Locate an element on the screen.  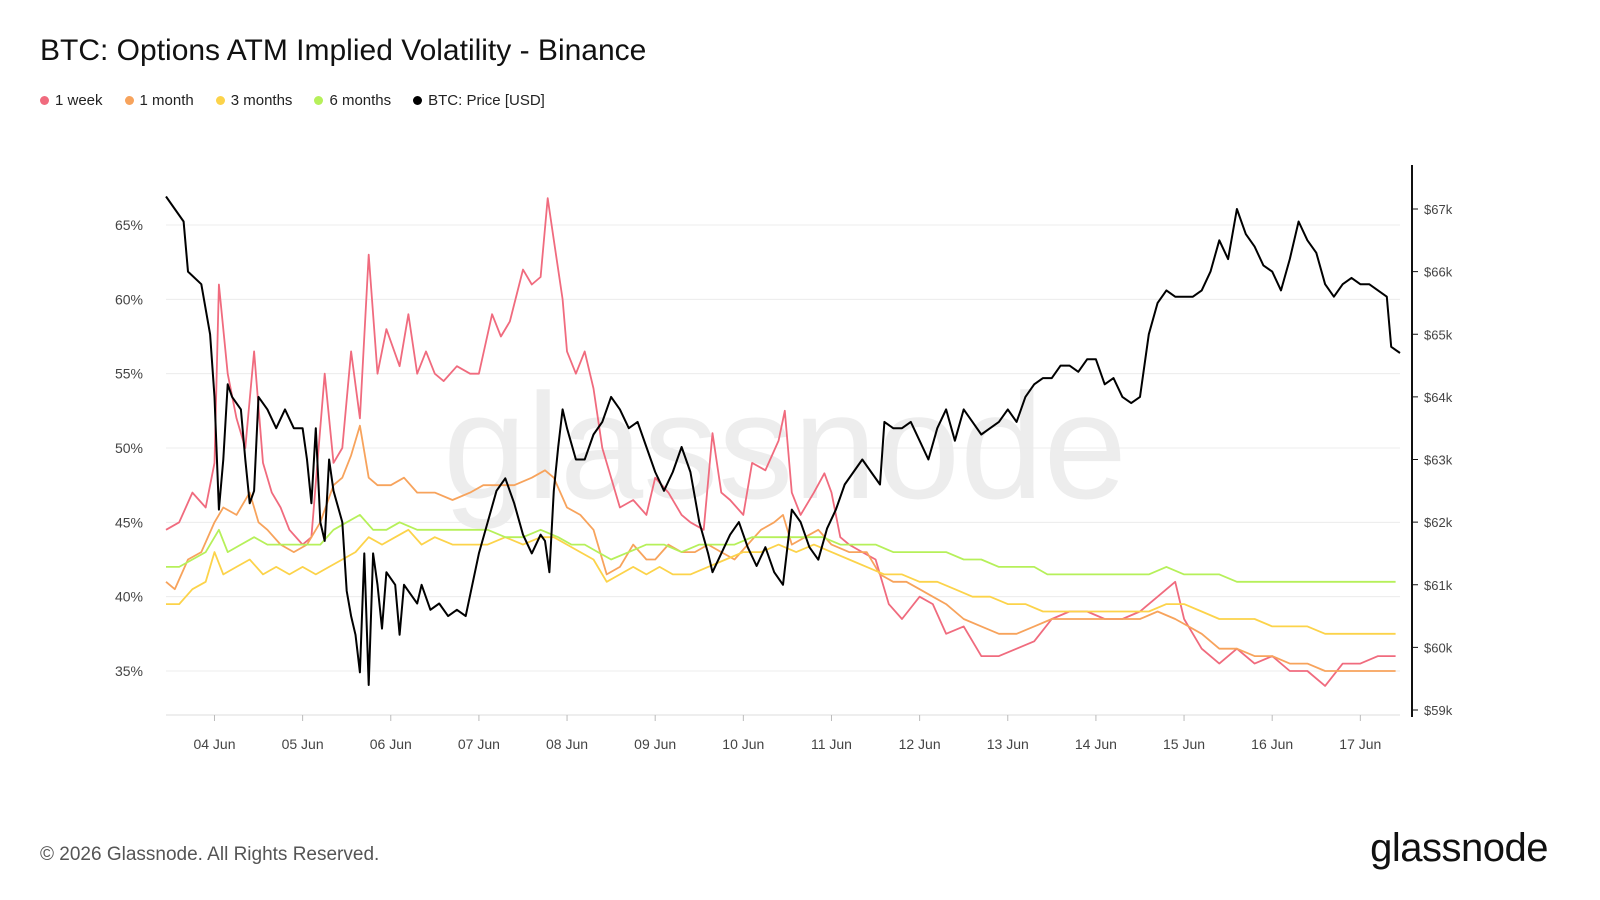
legend-item: 1 week is located at coordinates (71, 100).